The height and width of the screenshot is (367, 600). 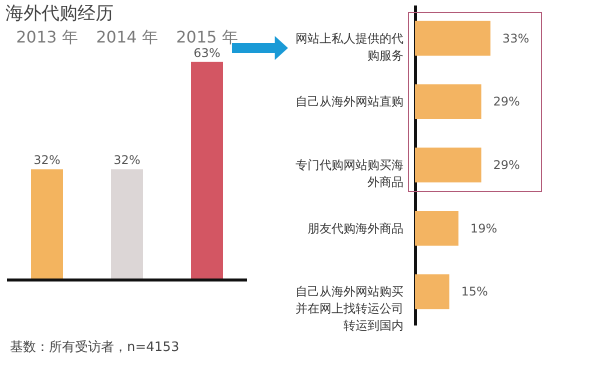 I want to click on data-label: 15%, so click(x=474, y=291).